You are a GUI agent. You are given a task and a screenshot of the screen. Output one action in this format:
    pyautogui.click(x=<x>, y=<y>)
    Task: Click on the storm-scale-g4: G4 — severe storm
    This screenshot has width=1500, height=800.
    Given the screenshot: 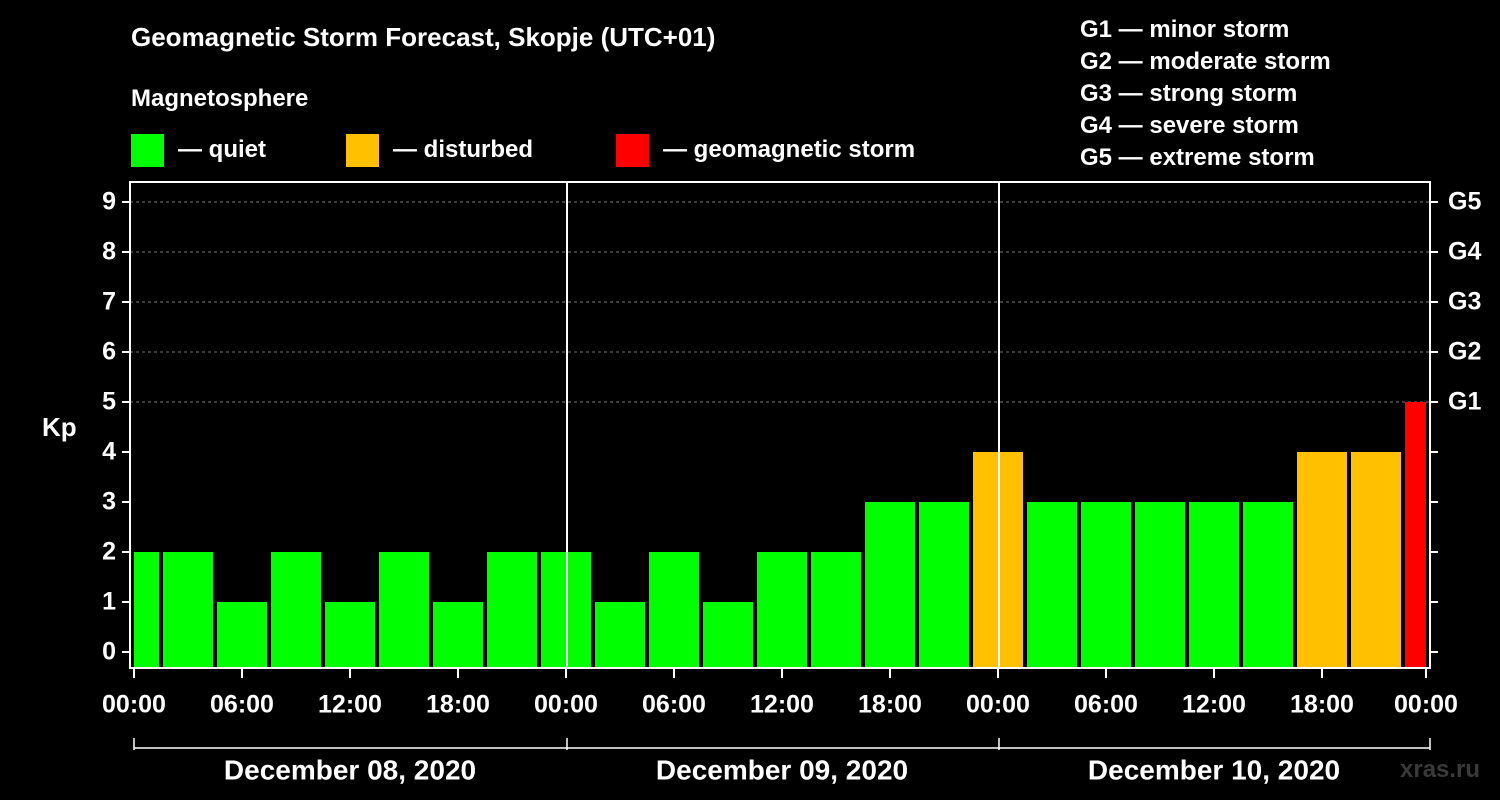 What is the action you would take?
    pyautogui.click(x=1189, y=125)
    